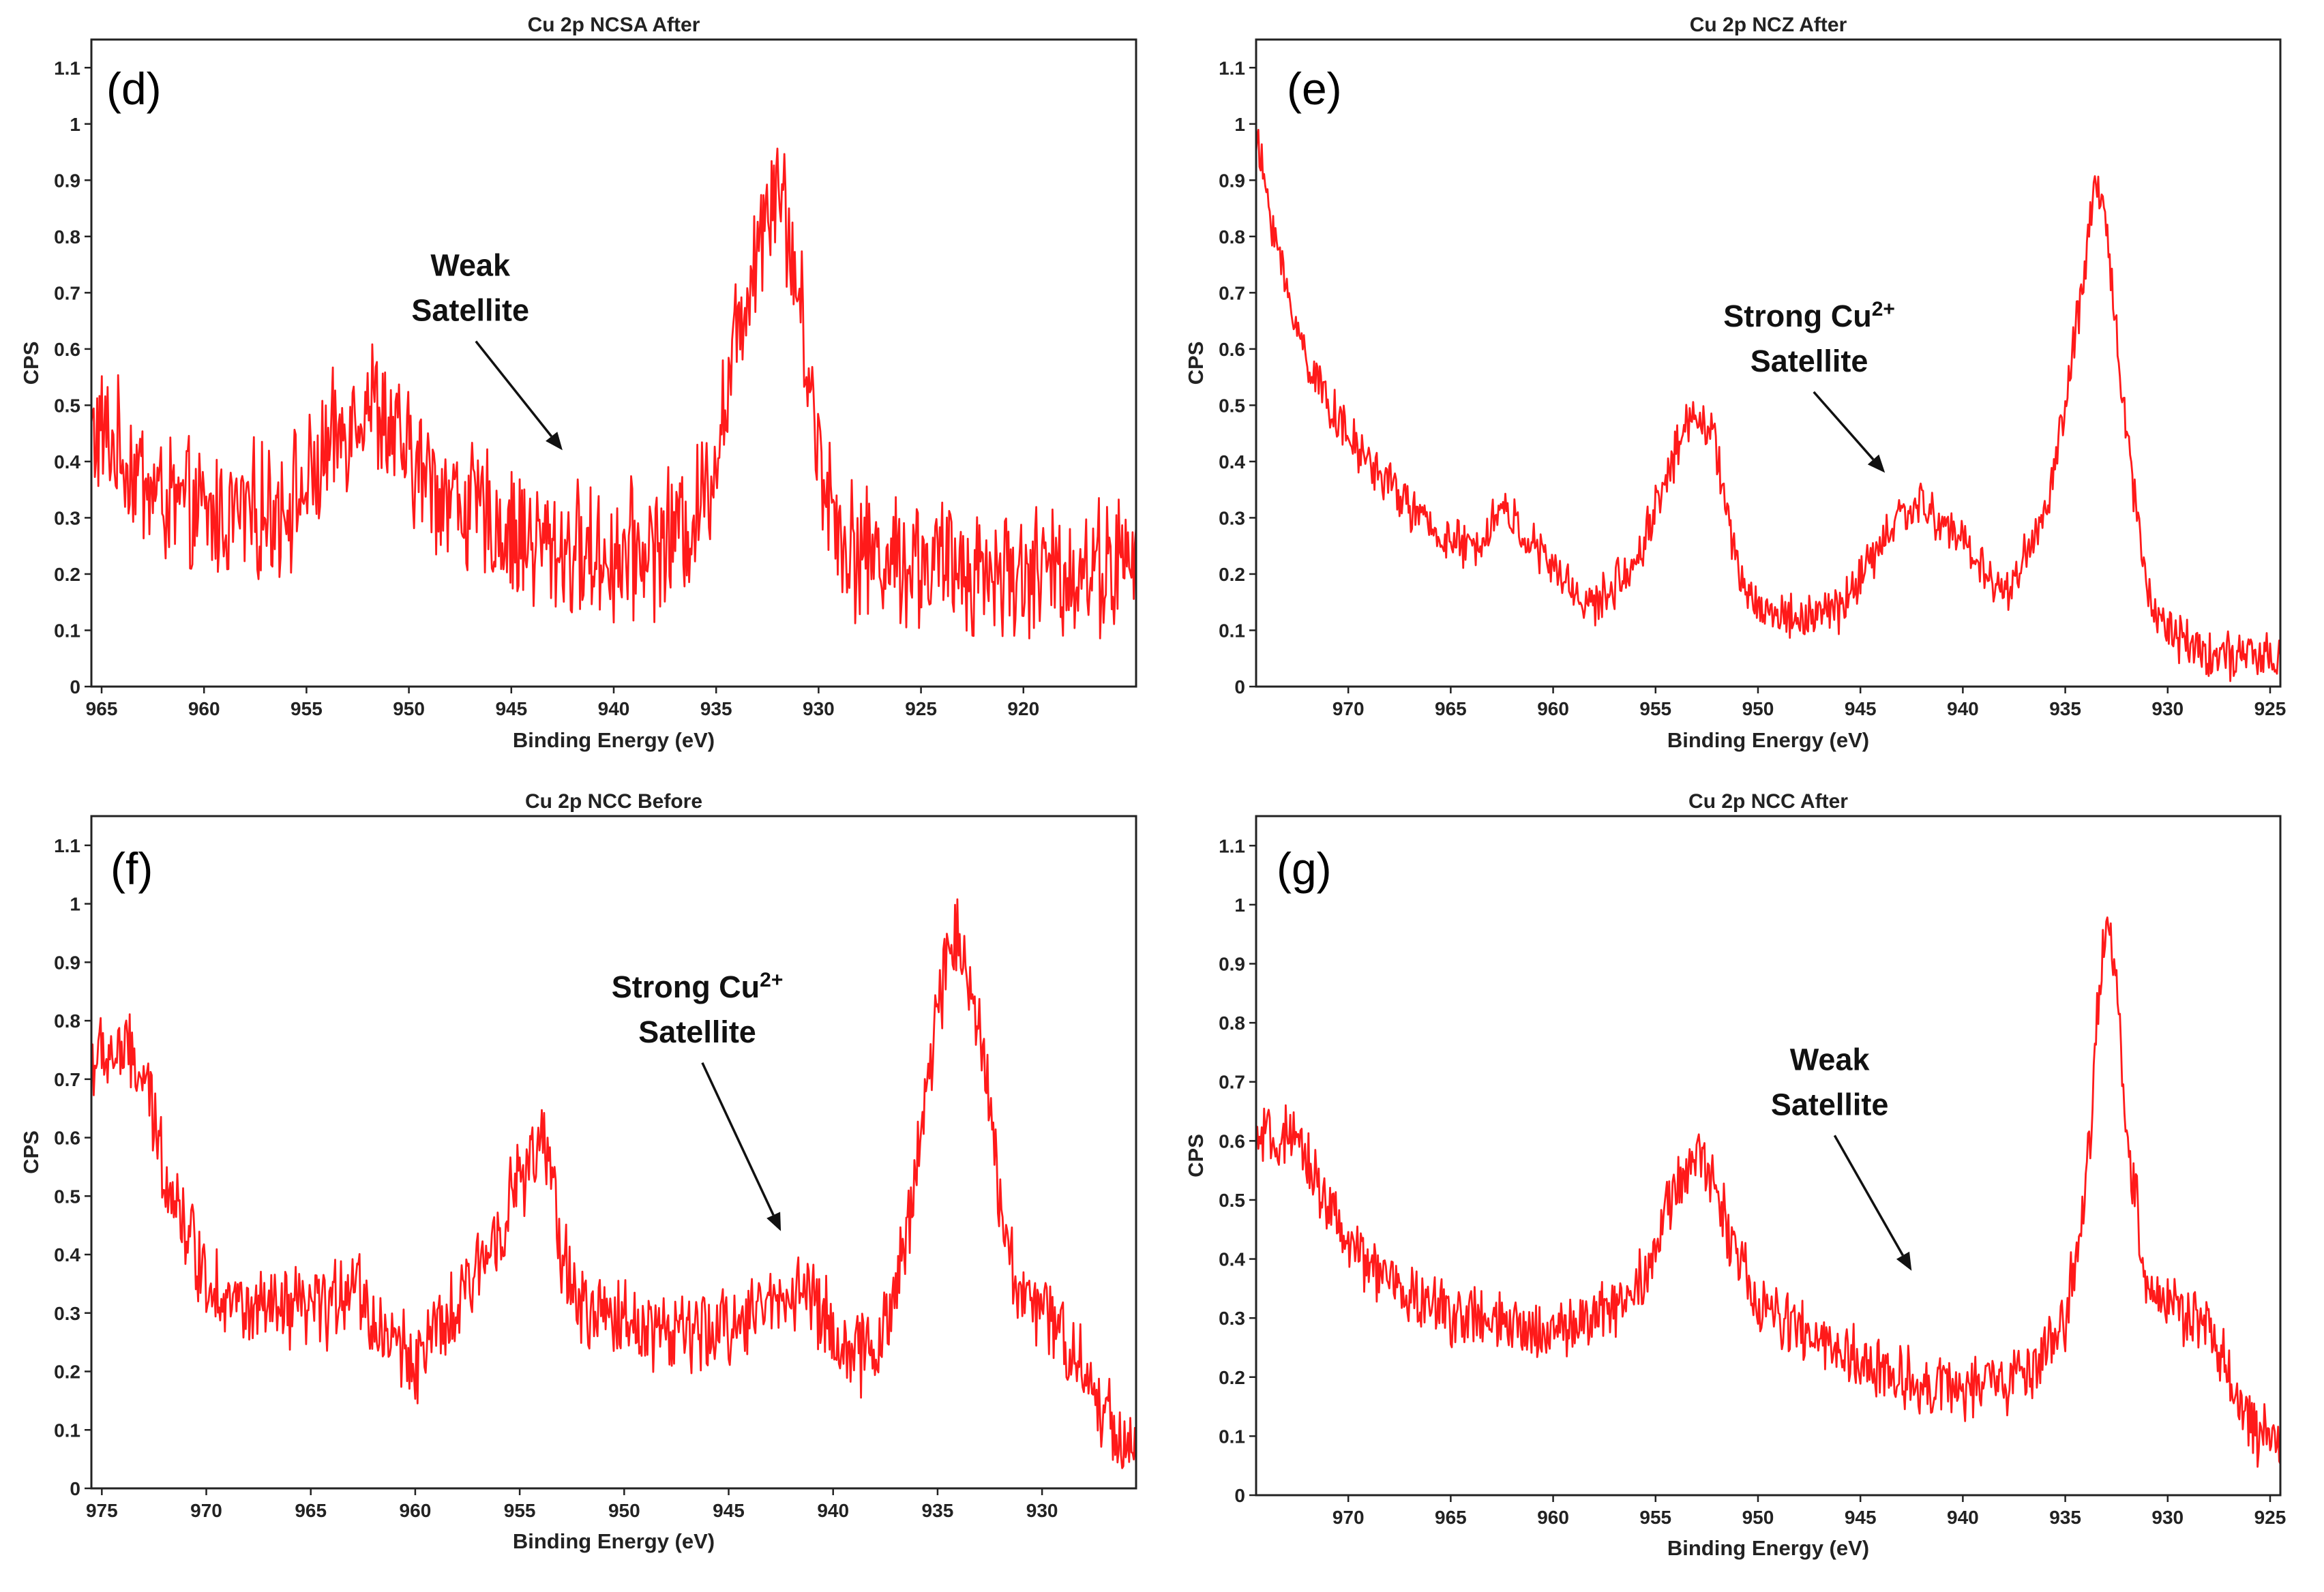 The height and width of the screenshot is (1592, 2324). Describe the element at coordinates (614, 25) in the screenshot. I see `panel-title: Cu 2p NCSA After` at that location.